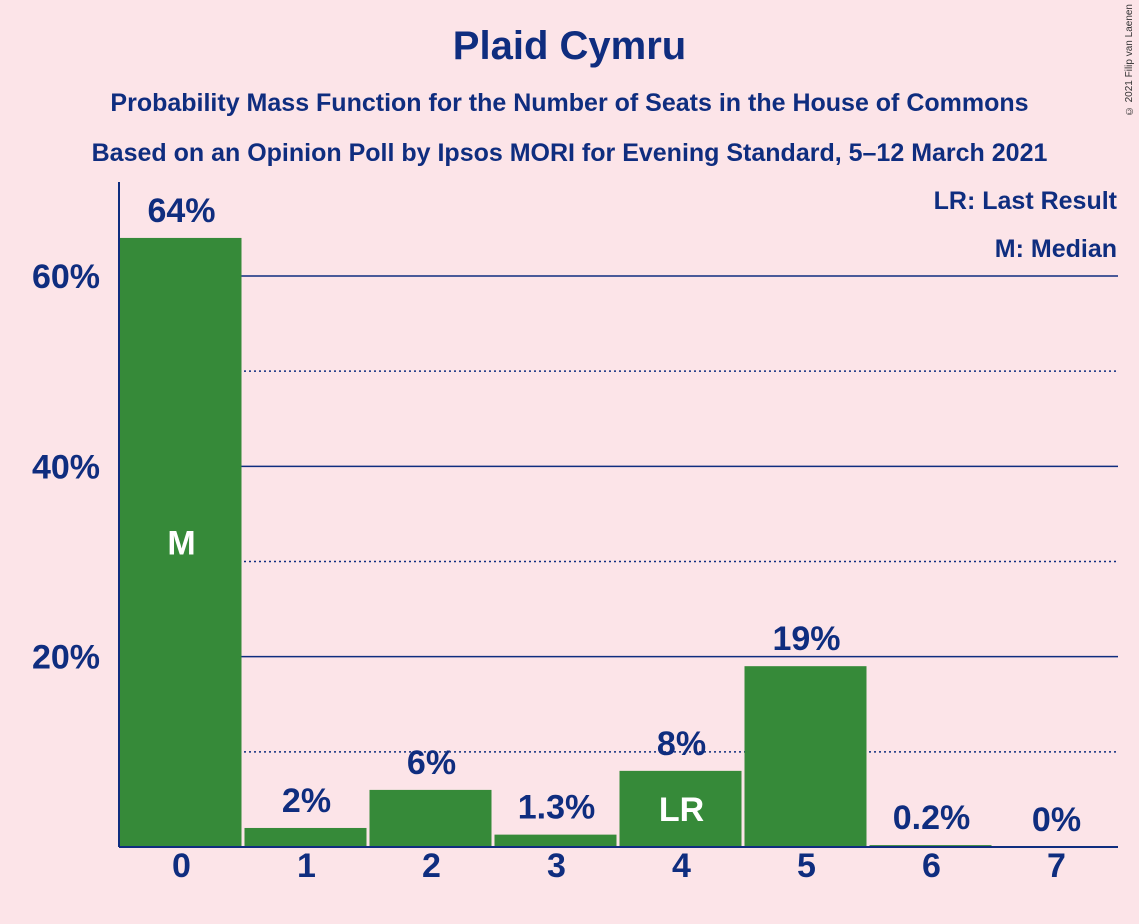 The image size is (1139, 924). Describe the element at coordinates (806, 866) in the screenshot. I see `x-tick-label: 5` at that location.